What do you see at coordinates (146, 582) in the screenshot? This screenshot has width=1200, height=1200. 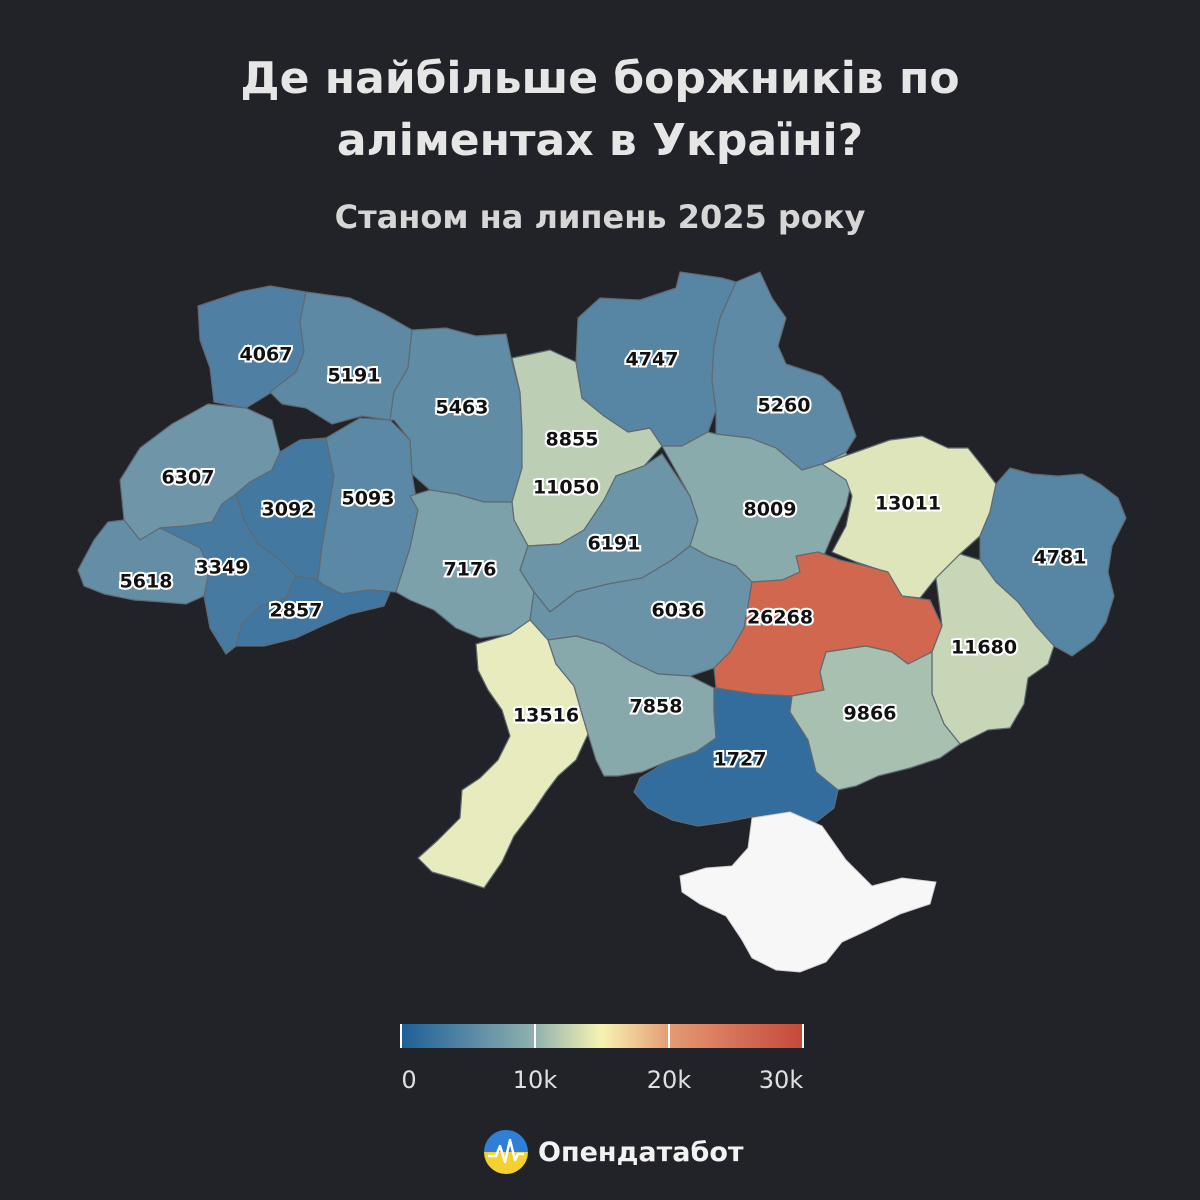 I see `region-value-zakarpattia: 5618` at bounding box center [146, 582].